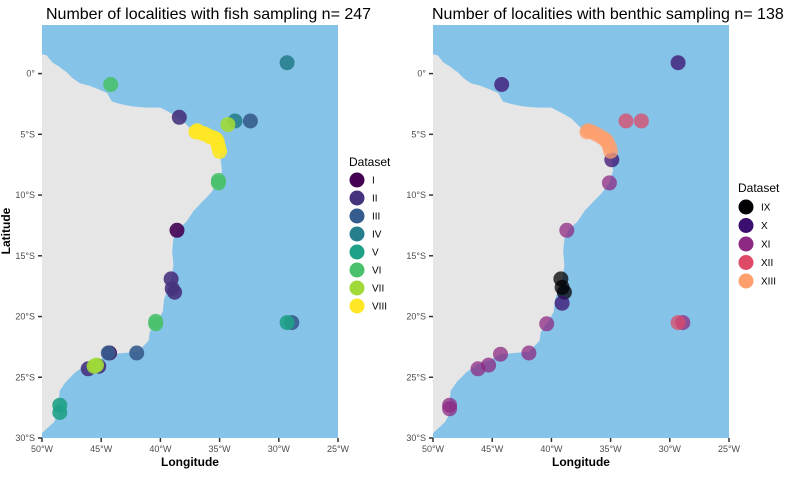  I want to click on fish-legend-label-IV: IV, so click(377, 235).